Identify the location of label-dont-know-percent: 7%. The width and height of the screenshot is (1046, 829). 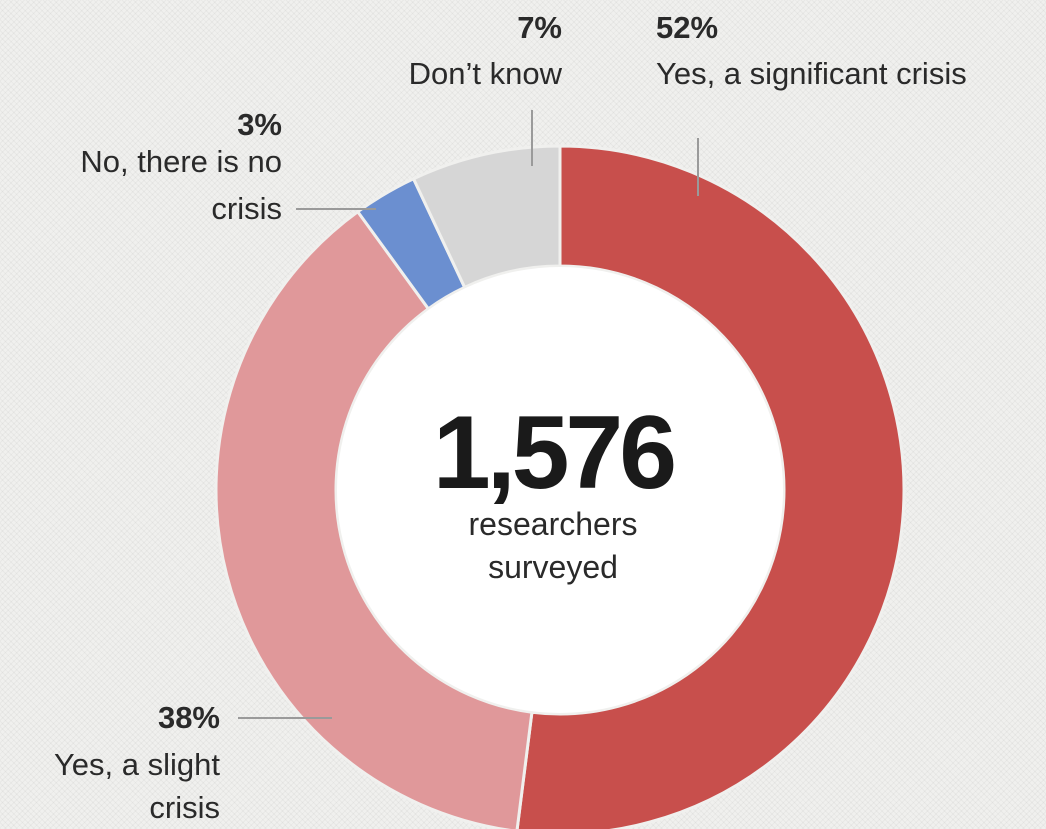
(539, 27).